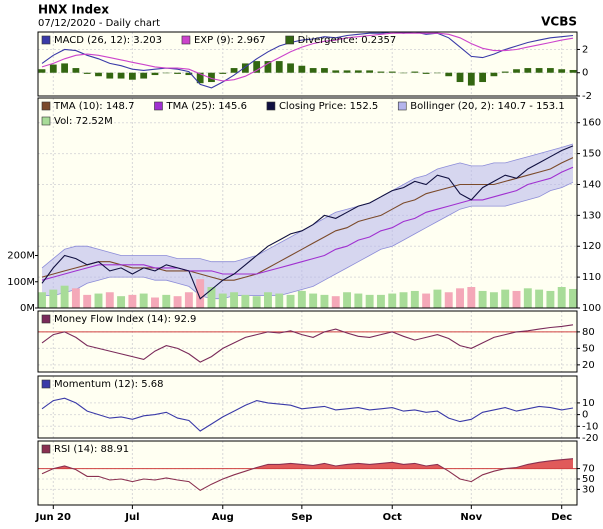 This screenshot has height=529, width=603. I want to click on chart-source: VCBS, so click(559, 22).